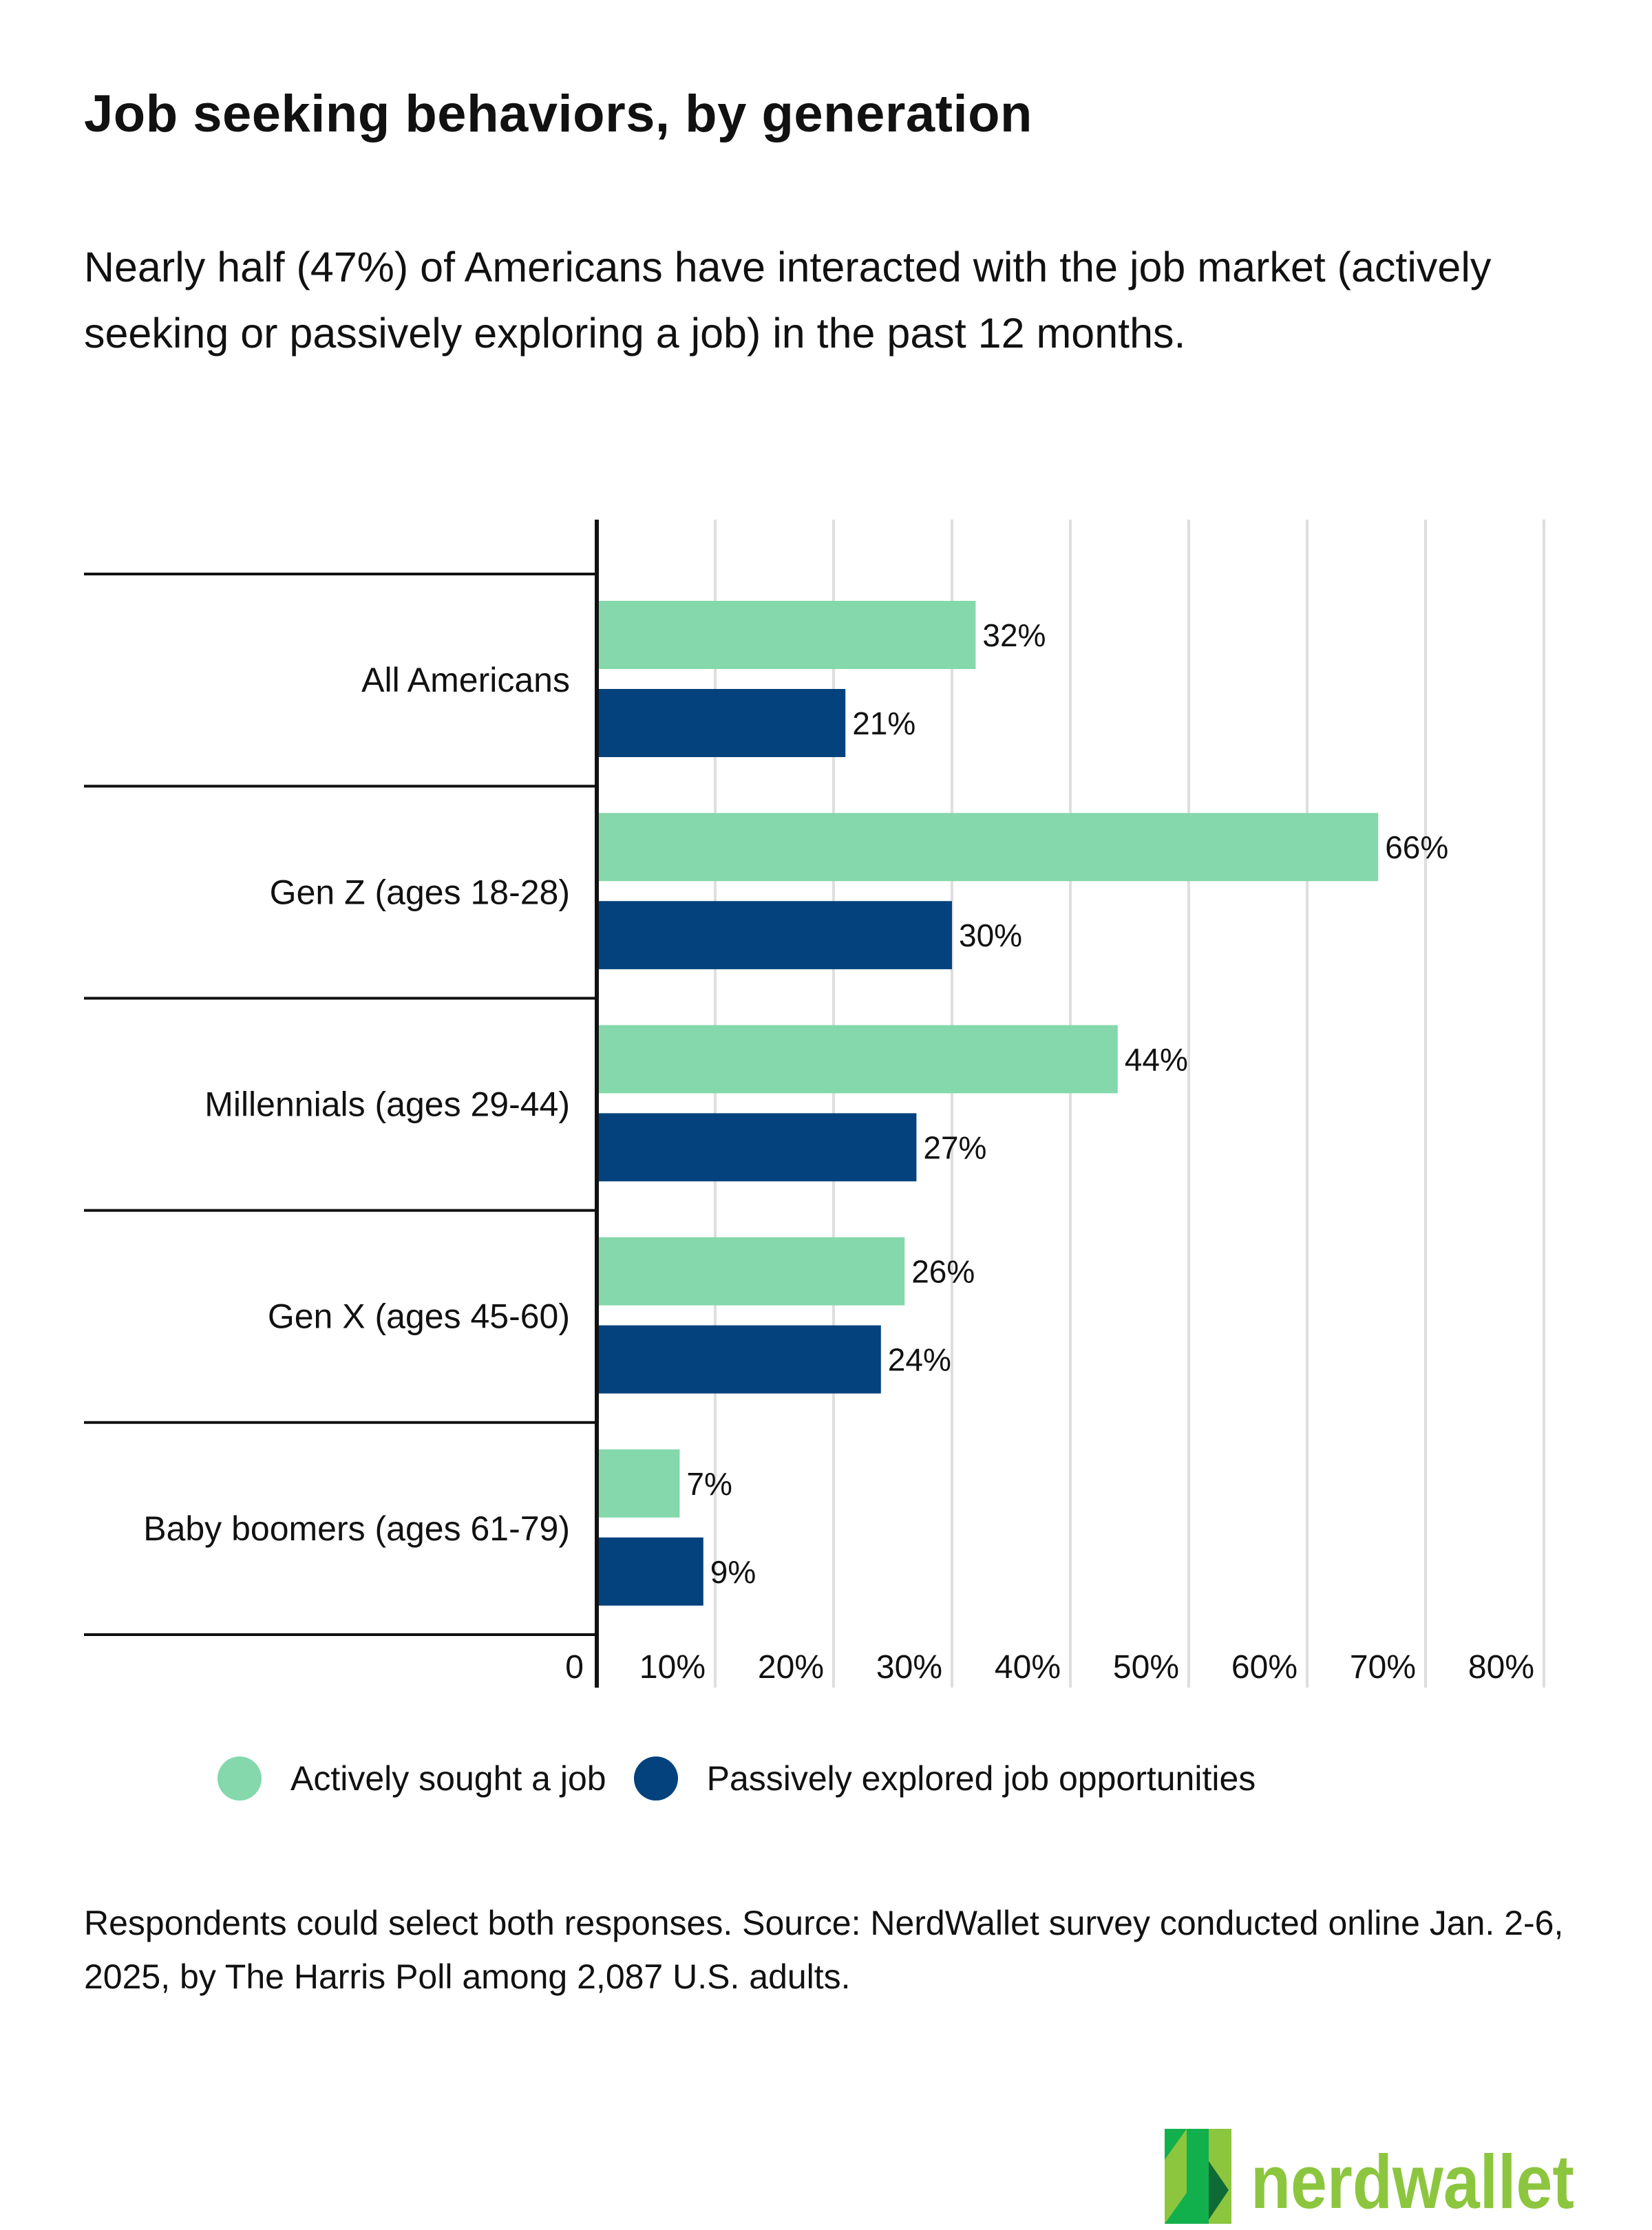  Describe the element at coordinates (909, 1667) in the screenshot. I see `x-tick-label: 30%` at that location.